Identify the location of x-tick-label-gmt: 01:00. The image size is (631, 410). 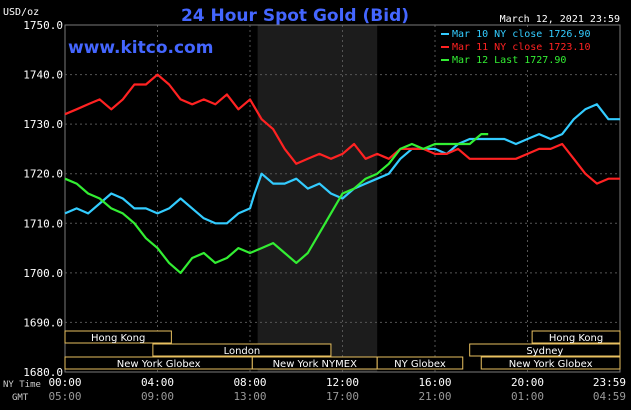
(527, 396).